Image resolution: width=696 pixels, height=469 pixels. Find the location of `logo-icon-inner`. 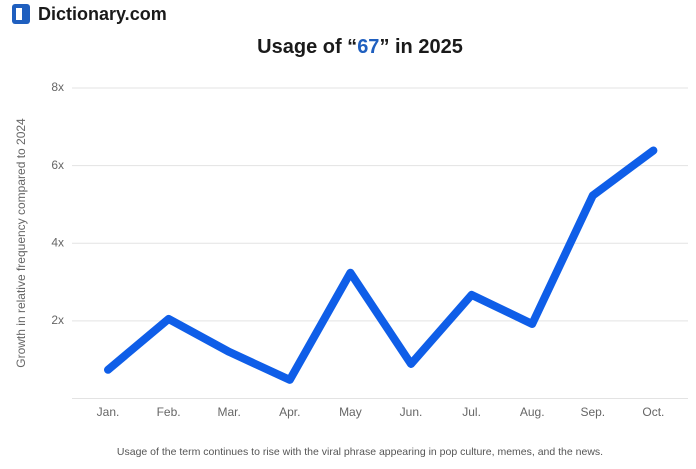

logo-icon-inner is located at coordinates (19, 14).